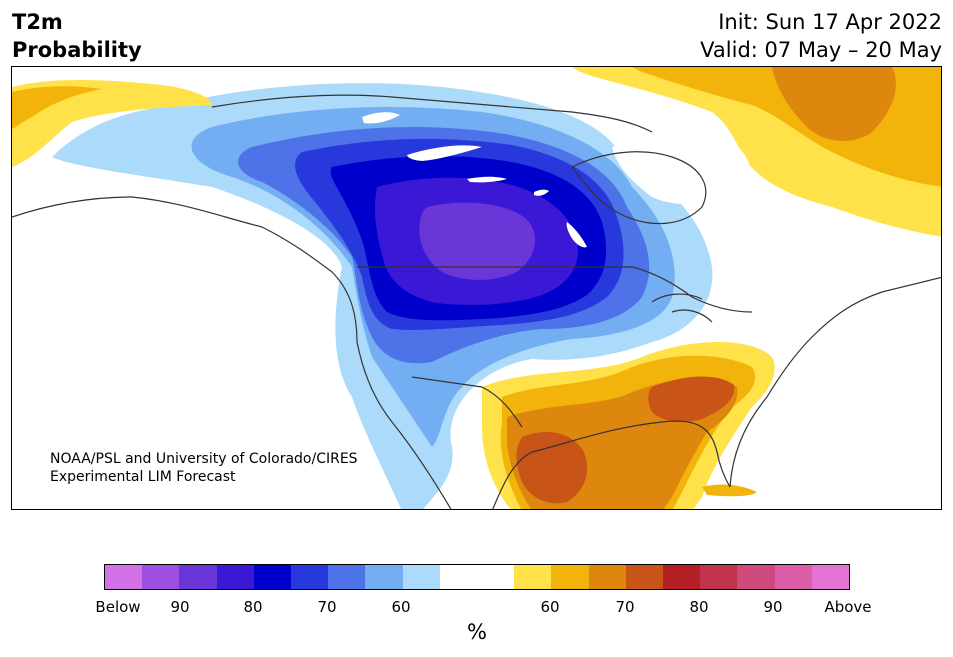 This screenshot has width=953, height=657. I want to click on us-mexico-border, so click(467, 402).